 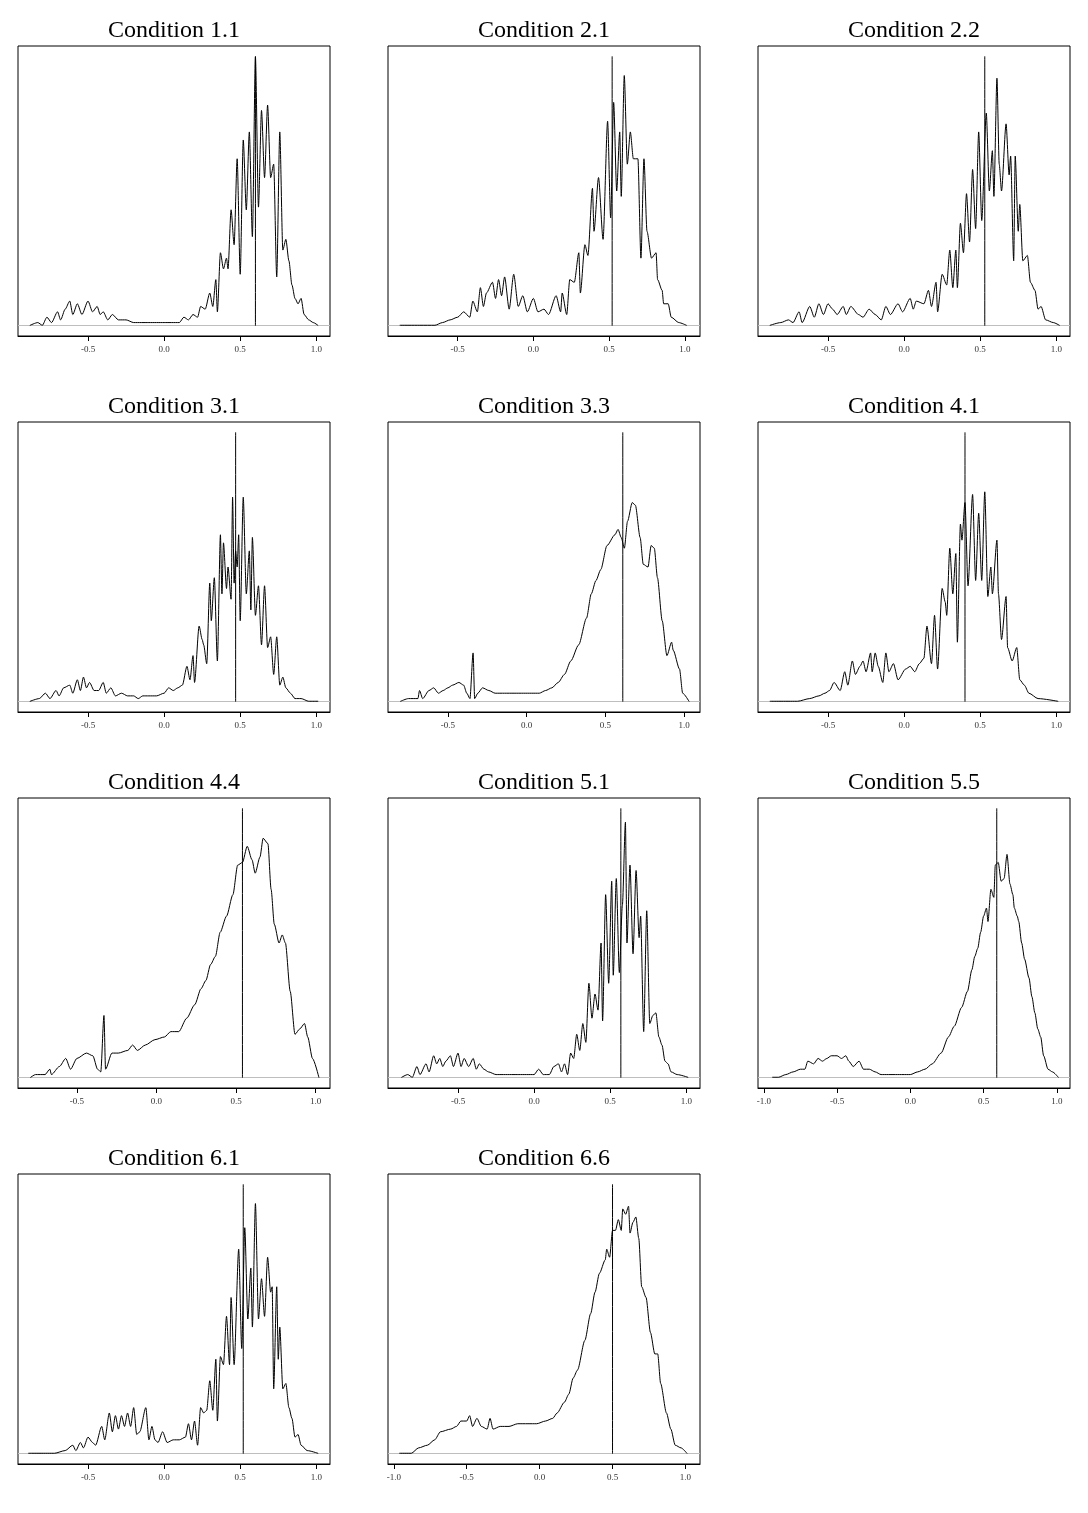 I want to click on chart-title: Condition 6.6, so click(x=544, y=1157).